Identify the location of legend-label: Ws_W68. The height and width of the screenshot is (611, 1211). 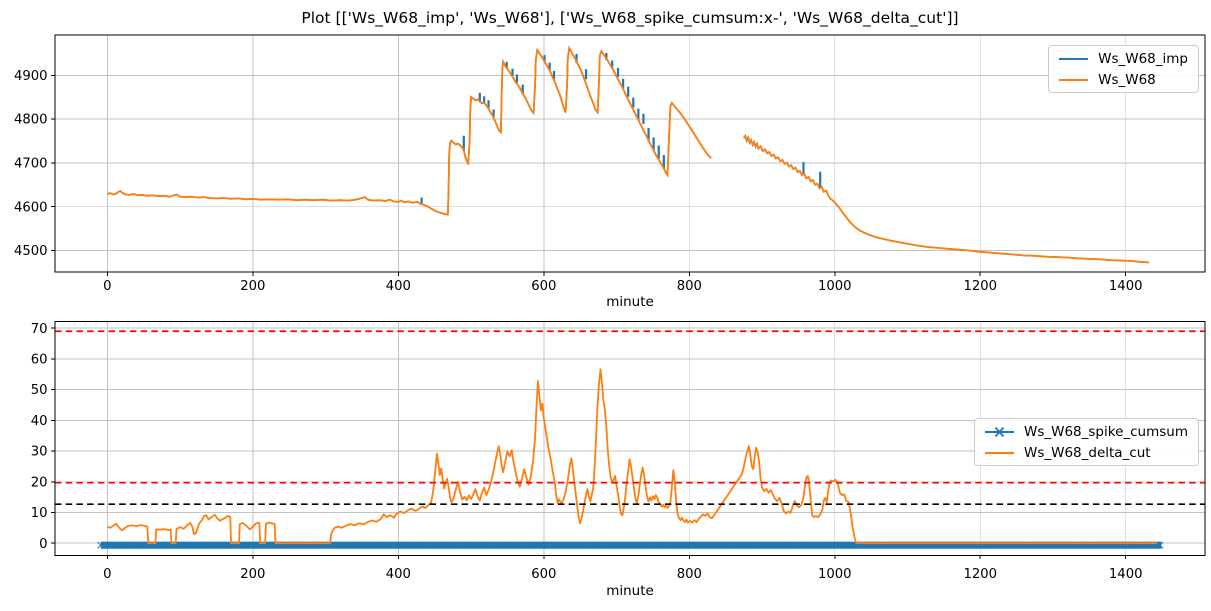
(1127, 79).